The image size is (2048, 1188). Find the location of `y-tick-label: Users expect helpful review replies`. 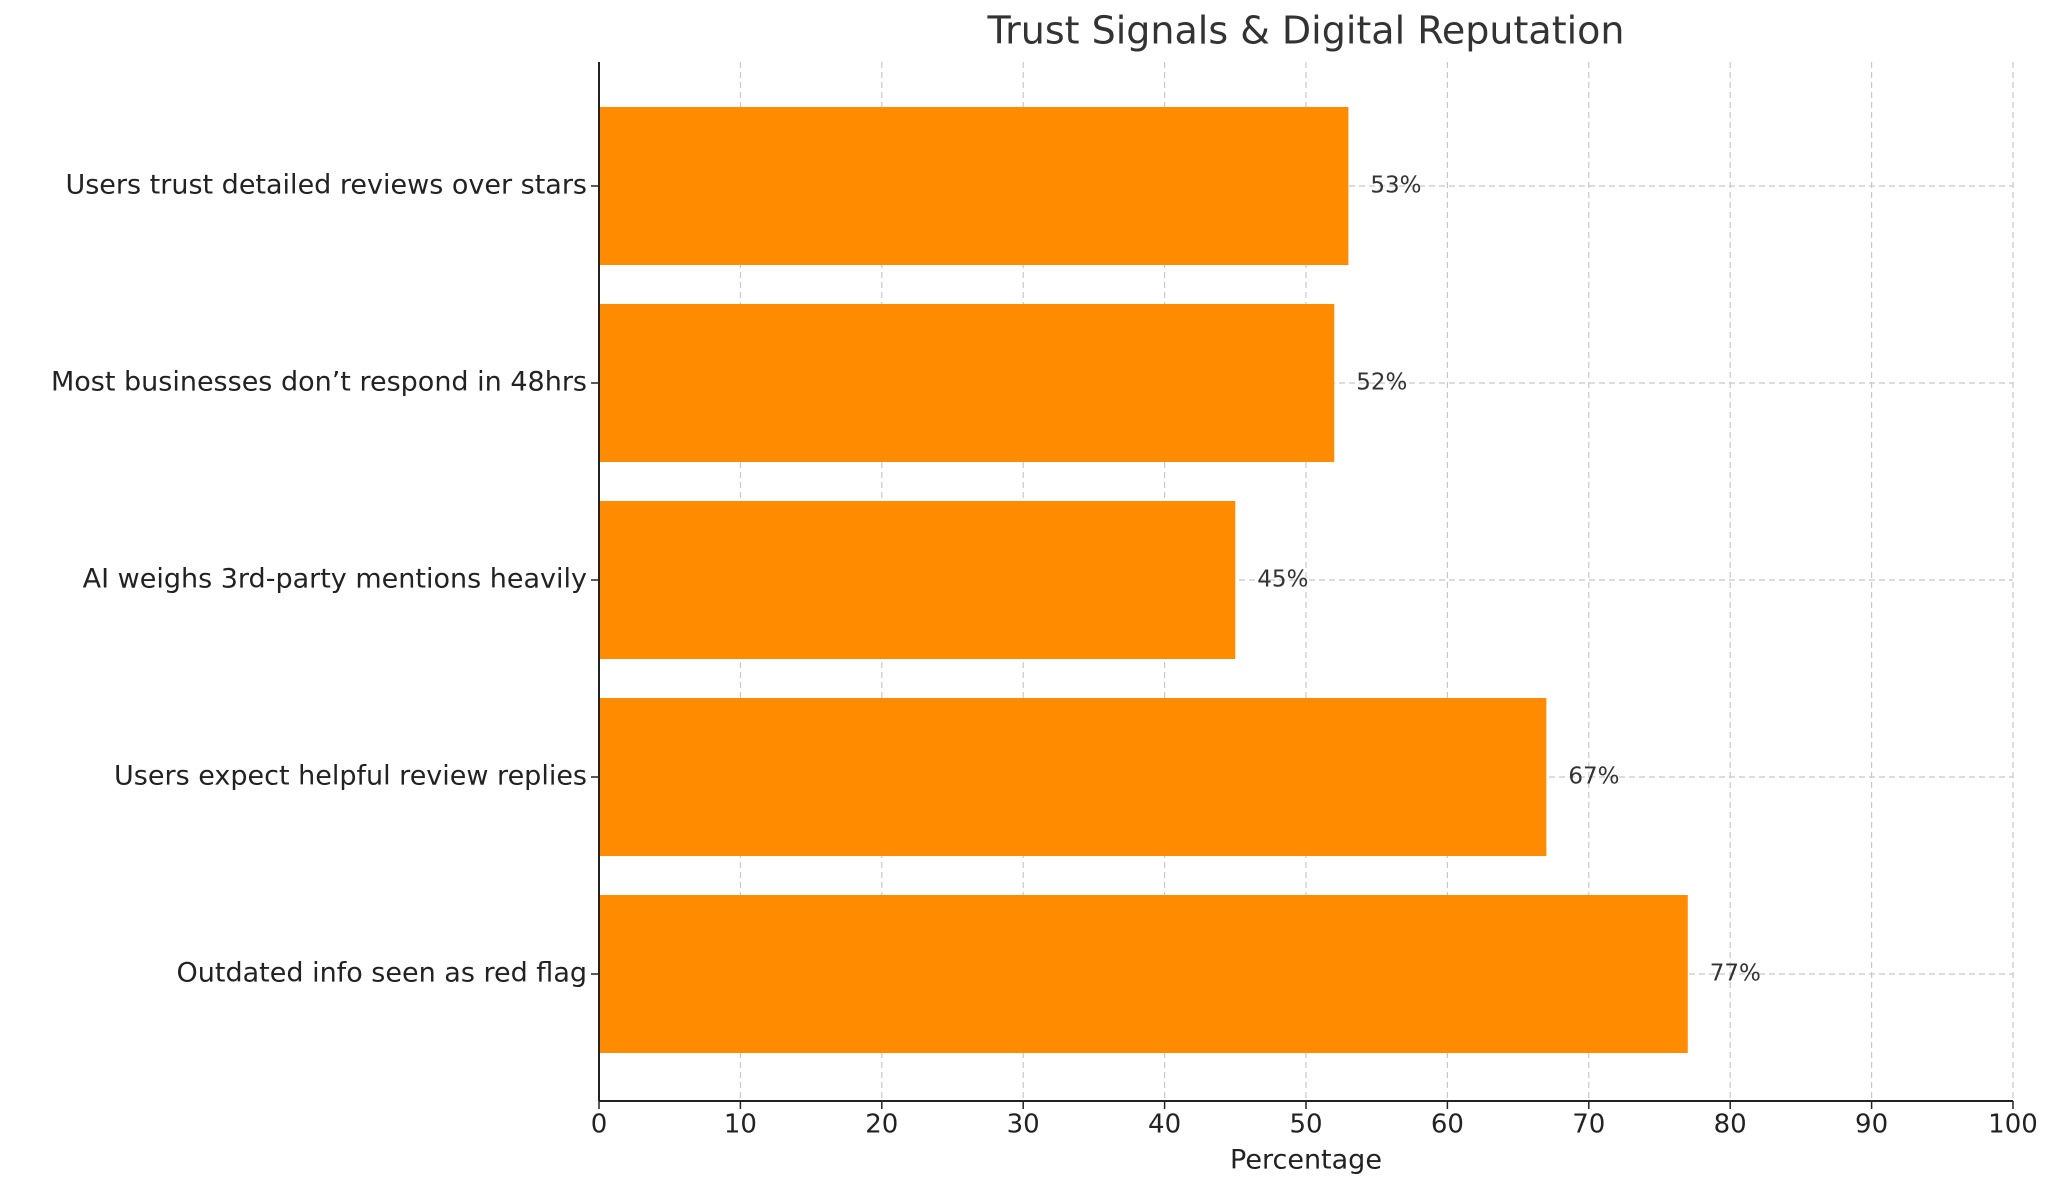

y-tick-label: Users expect helpful review replies is located at coordinates (350, 776).